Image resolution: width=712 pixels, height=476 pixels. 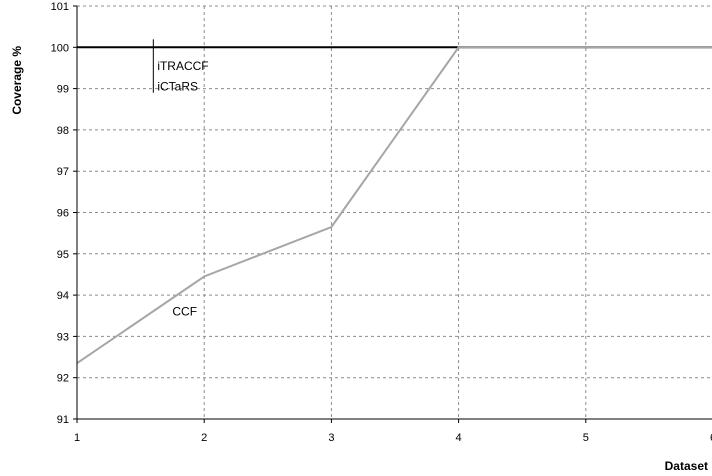 I want to click on y-tick-label: 95, so click(x=63, y=255).